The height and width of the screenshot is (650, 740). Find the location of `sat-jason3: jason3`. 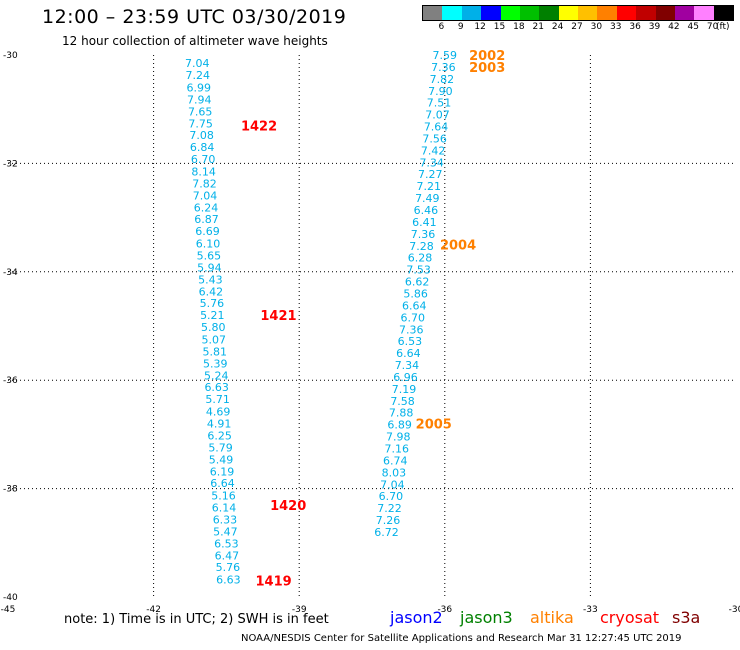

sat-jason3: jason3 is located at coordinates (486, 617).